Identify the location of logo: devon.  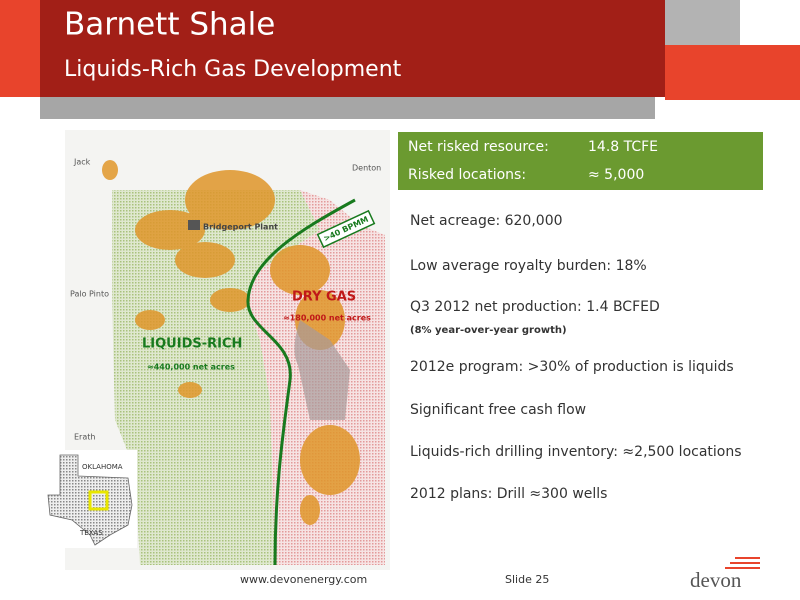
(716, 580).